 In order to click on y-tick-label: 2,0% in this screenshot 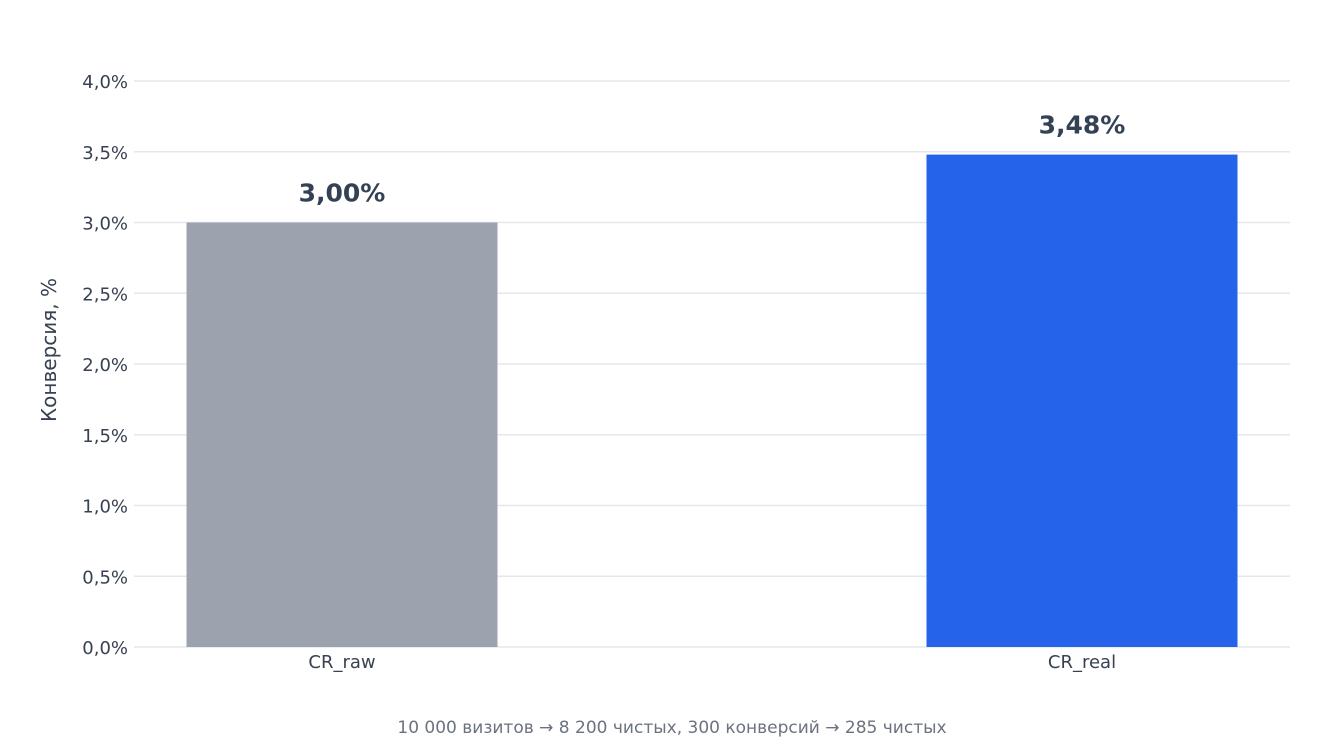, I will do `click(105, 365)`.